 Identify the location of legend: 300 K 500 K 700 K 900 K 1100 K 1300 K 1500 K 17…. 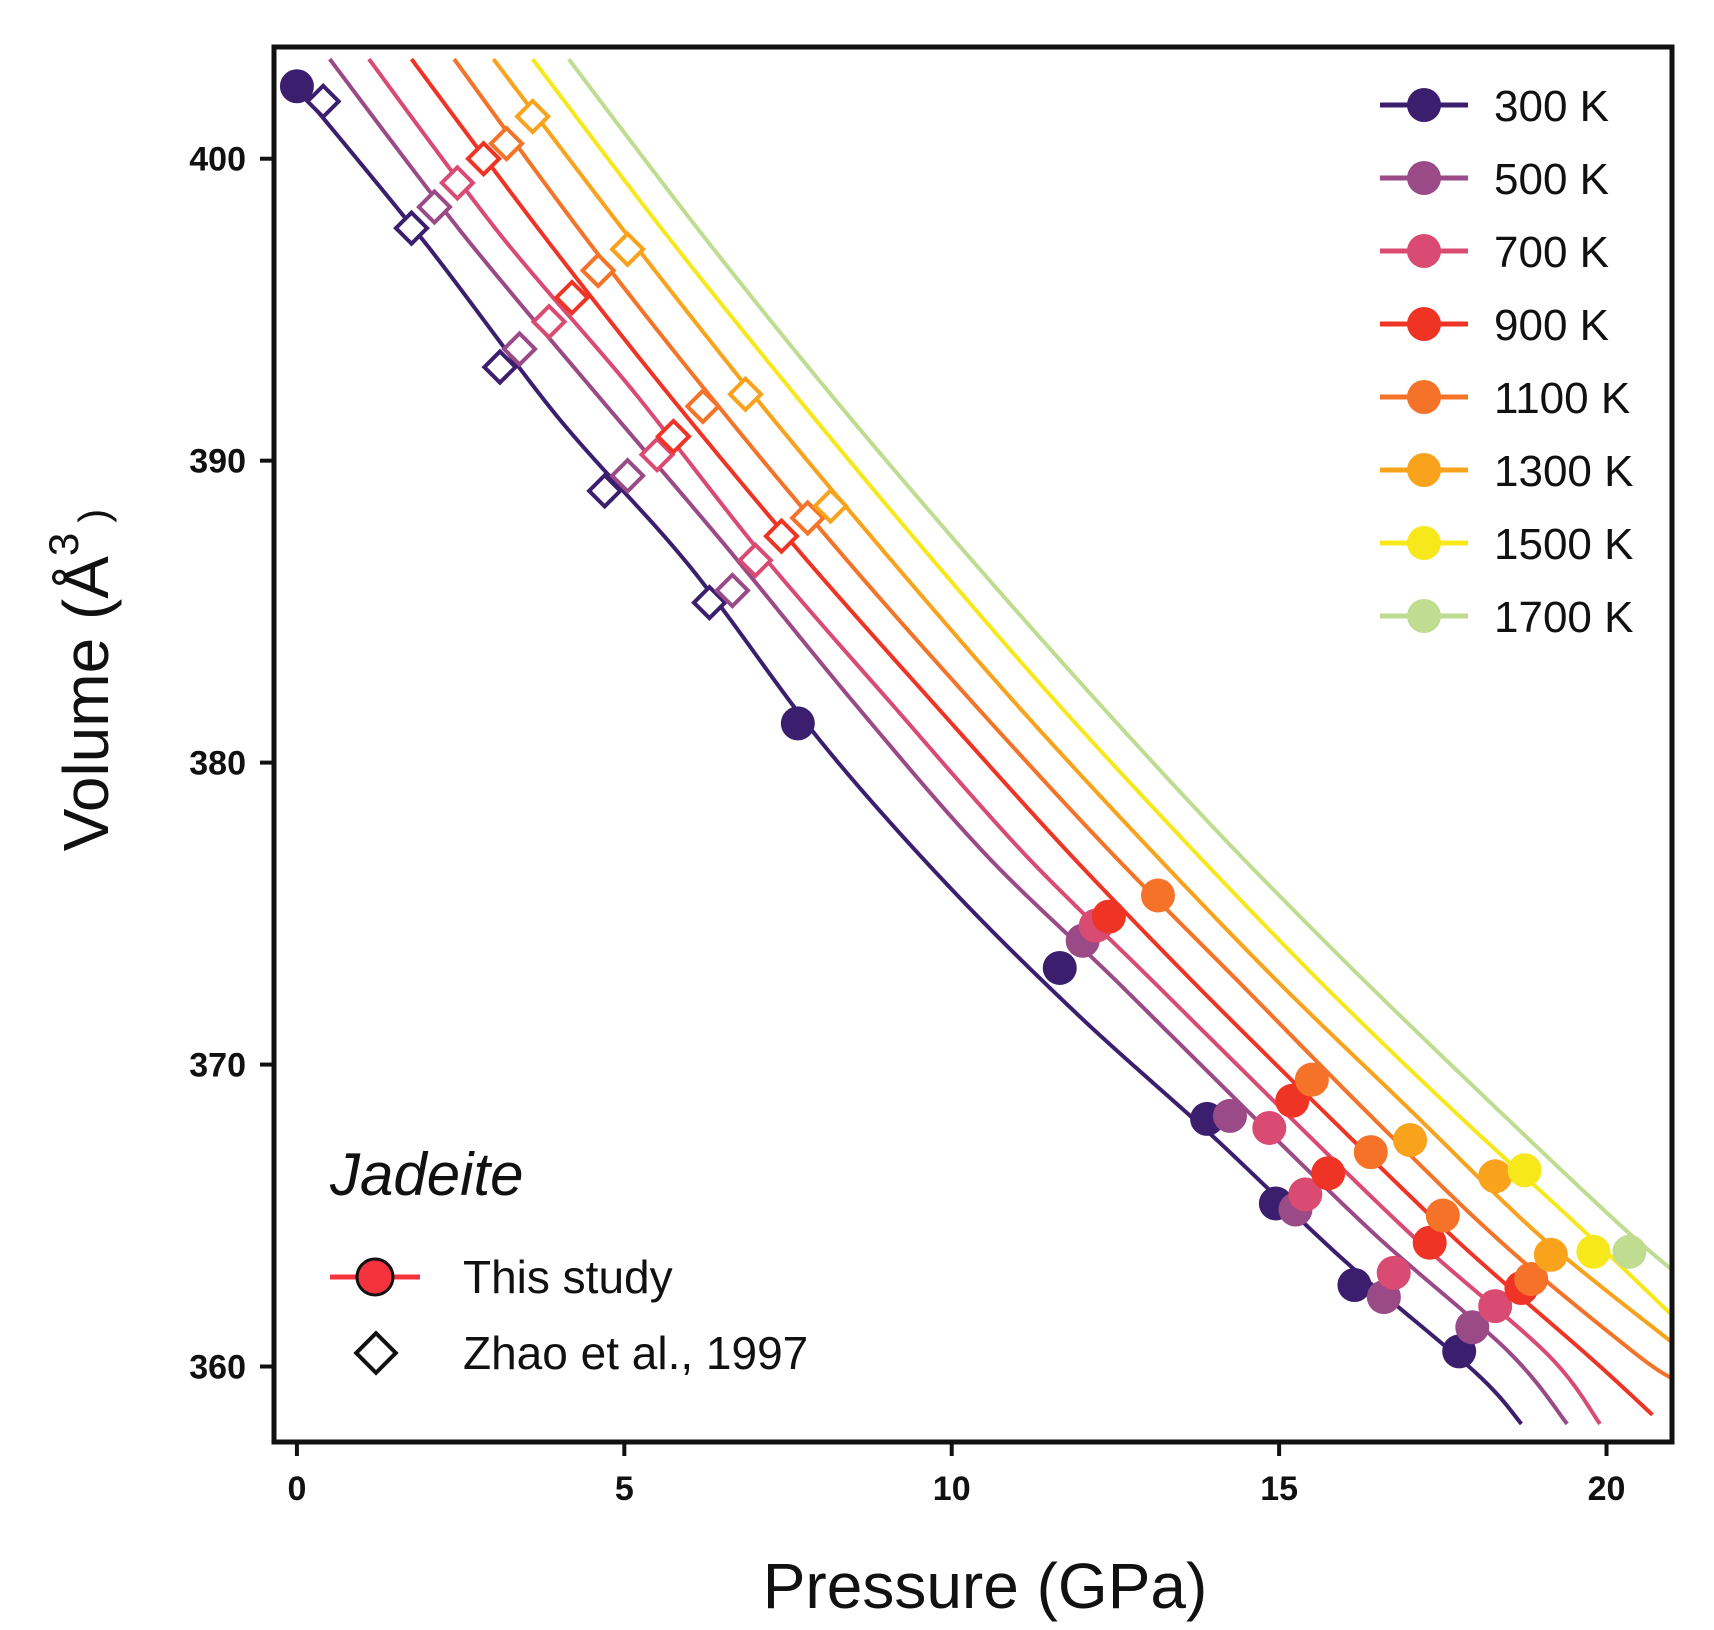
(1506, 362).